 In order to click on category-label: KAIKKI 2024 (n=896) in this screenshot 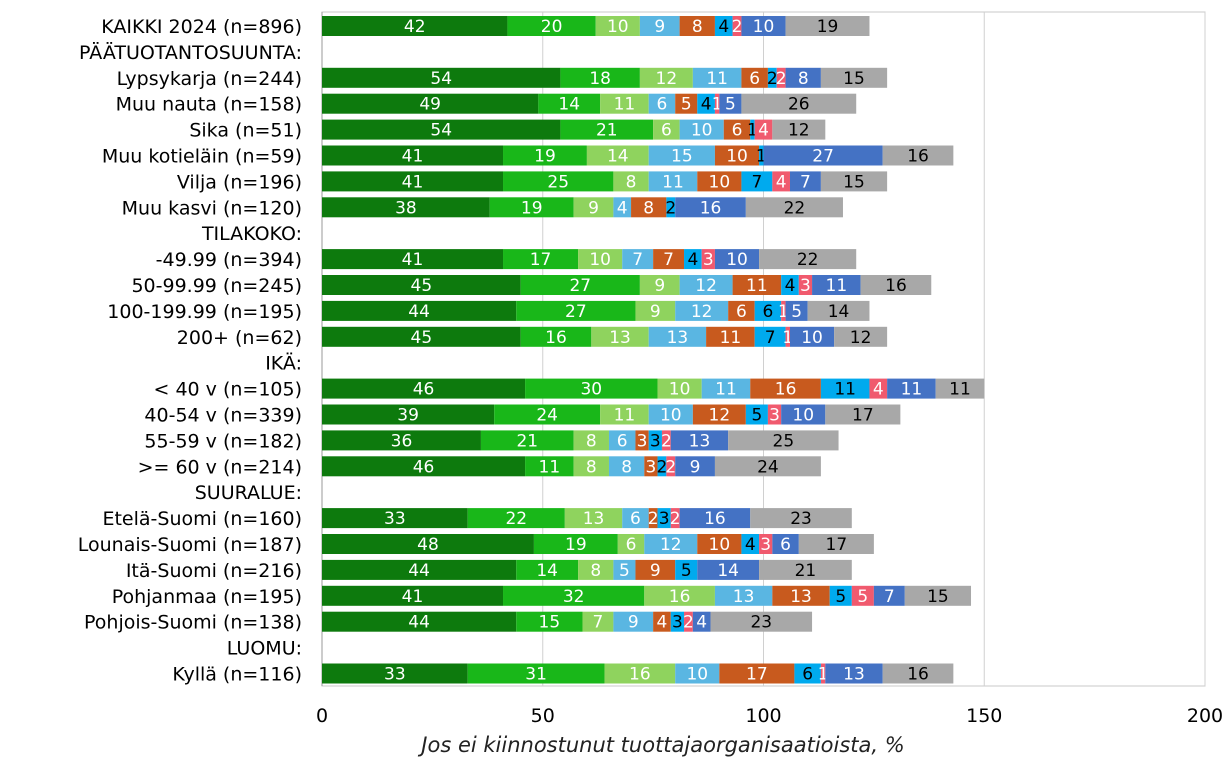, I will do `click(201, 27)`.